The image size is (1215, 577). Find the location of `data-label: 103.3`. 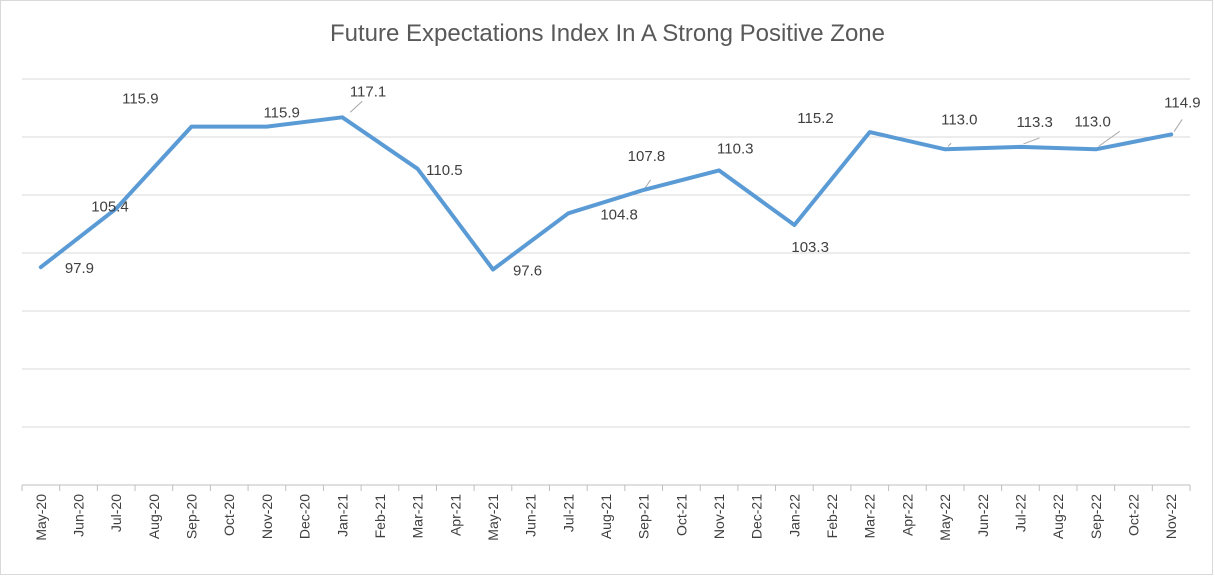

data-label: 103.3 is located at coordinates (810, 247).